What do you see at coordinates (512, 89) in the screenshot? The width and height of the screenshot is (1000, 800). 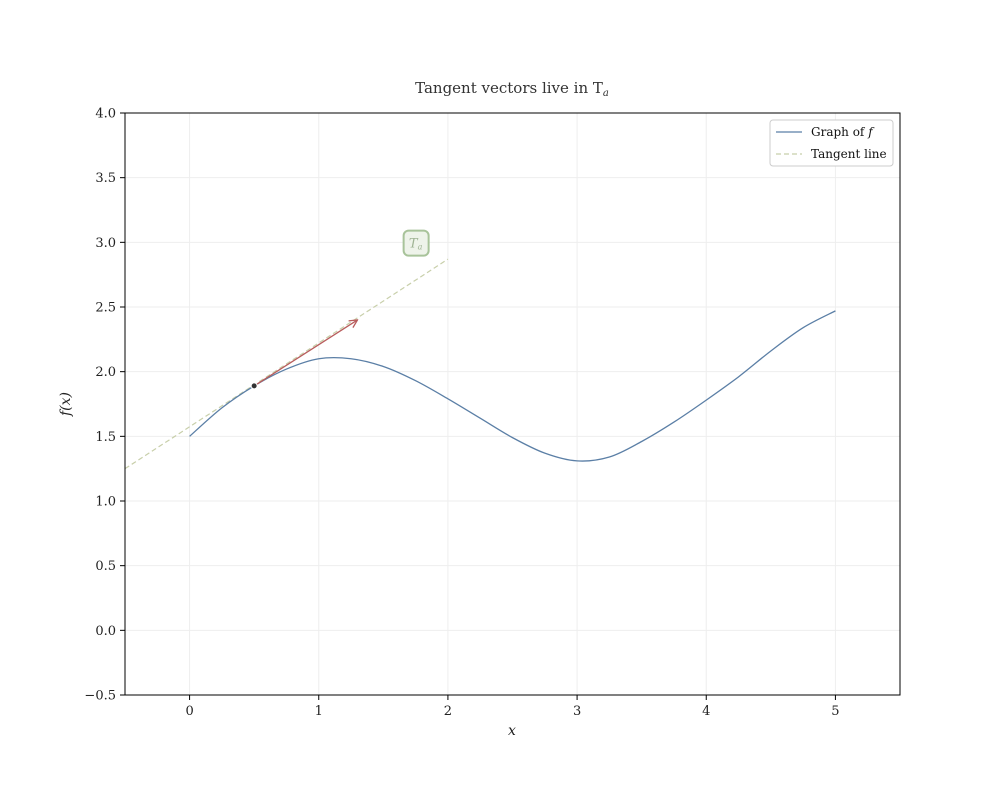 I see `chart-title: Tangent vectors live in Ta` at bounding box center [512, 89].